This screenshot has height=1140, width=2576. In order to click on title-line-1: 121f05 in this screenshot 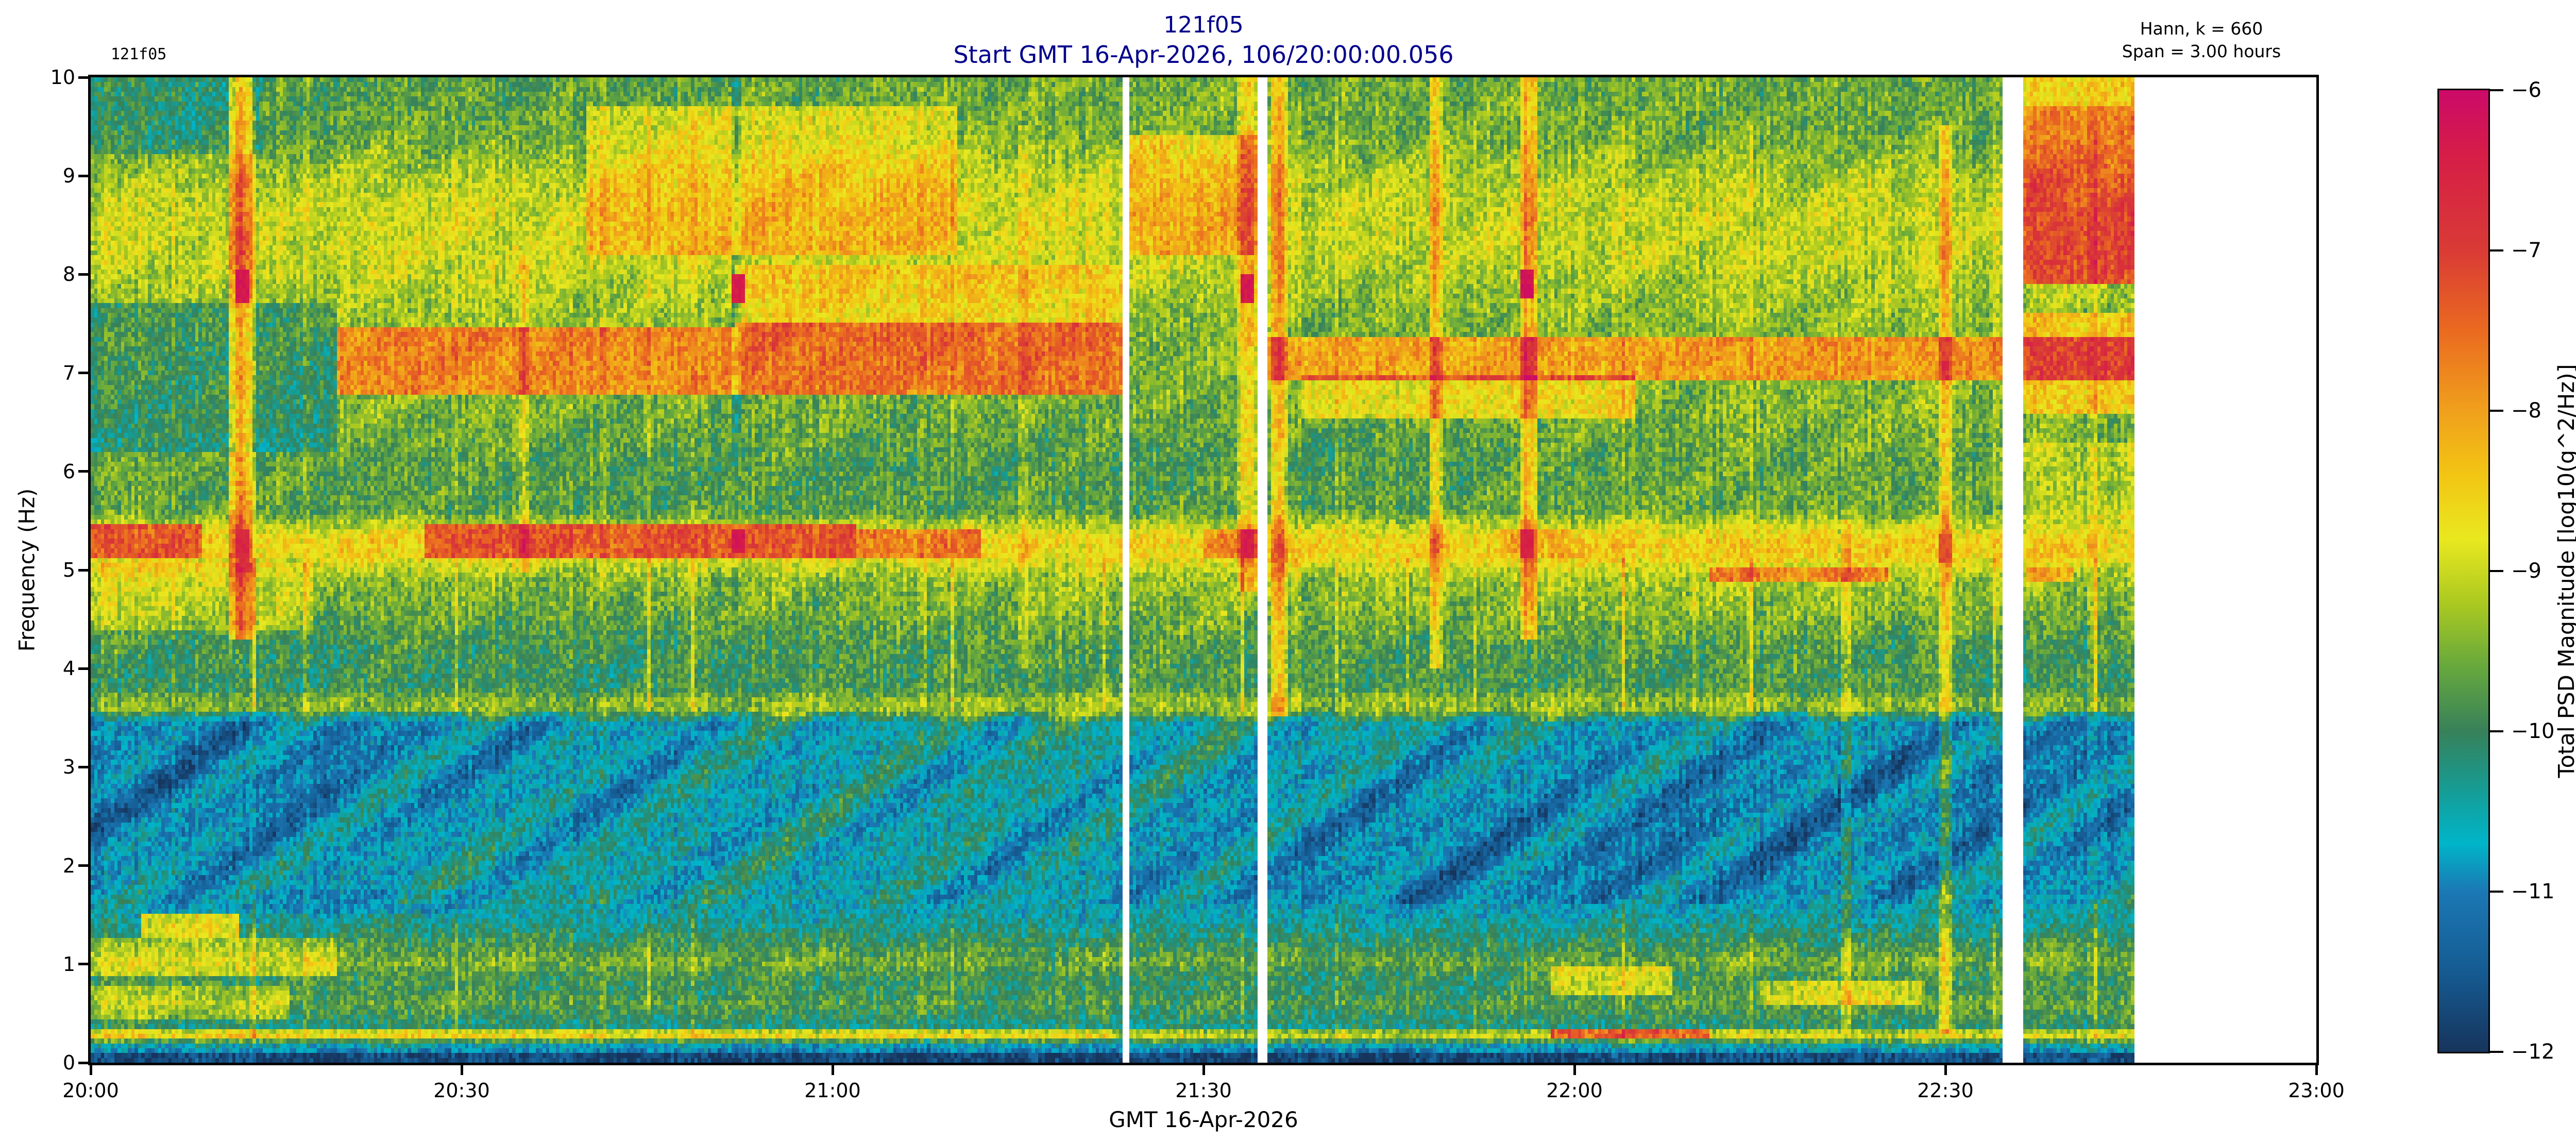, I will do `click(1204, 25)`.